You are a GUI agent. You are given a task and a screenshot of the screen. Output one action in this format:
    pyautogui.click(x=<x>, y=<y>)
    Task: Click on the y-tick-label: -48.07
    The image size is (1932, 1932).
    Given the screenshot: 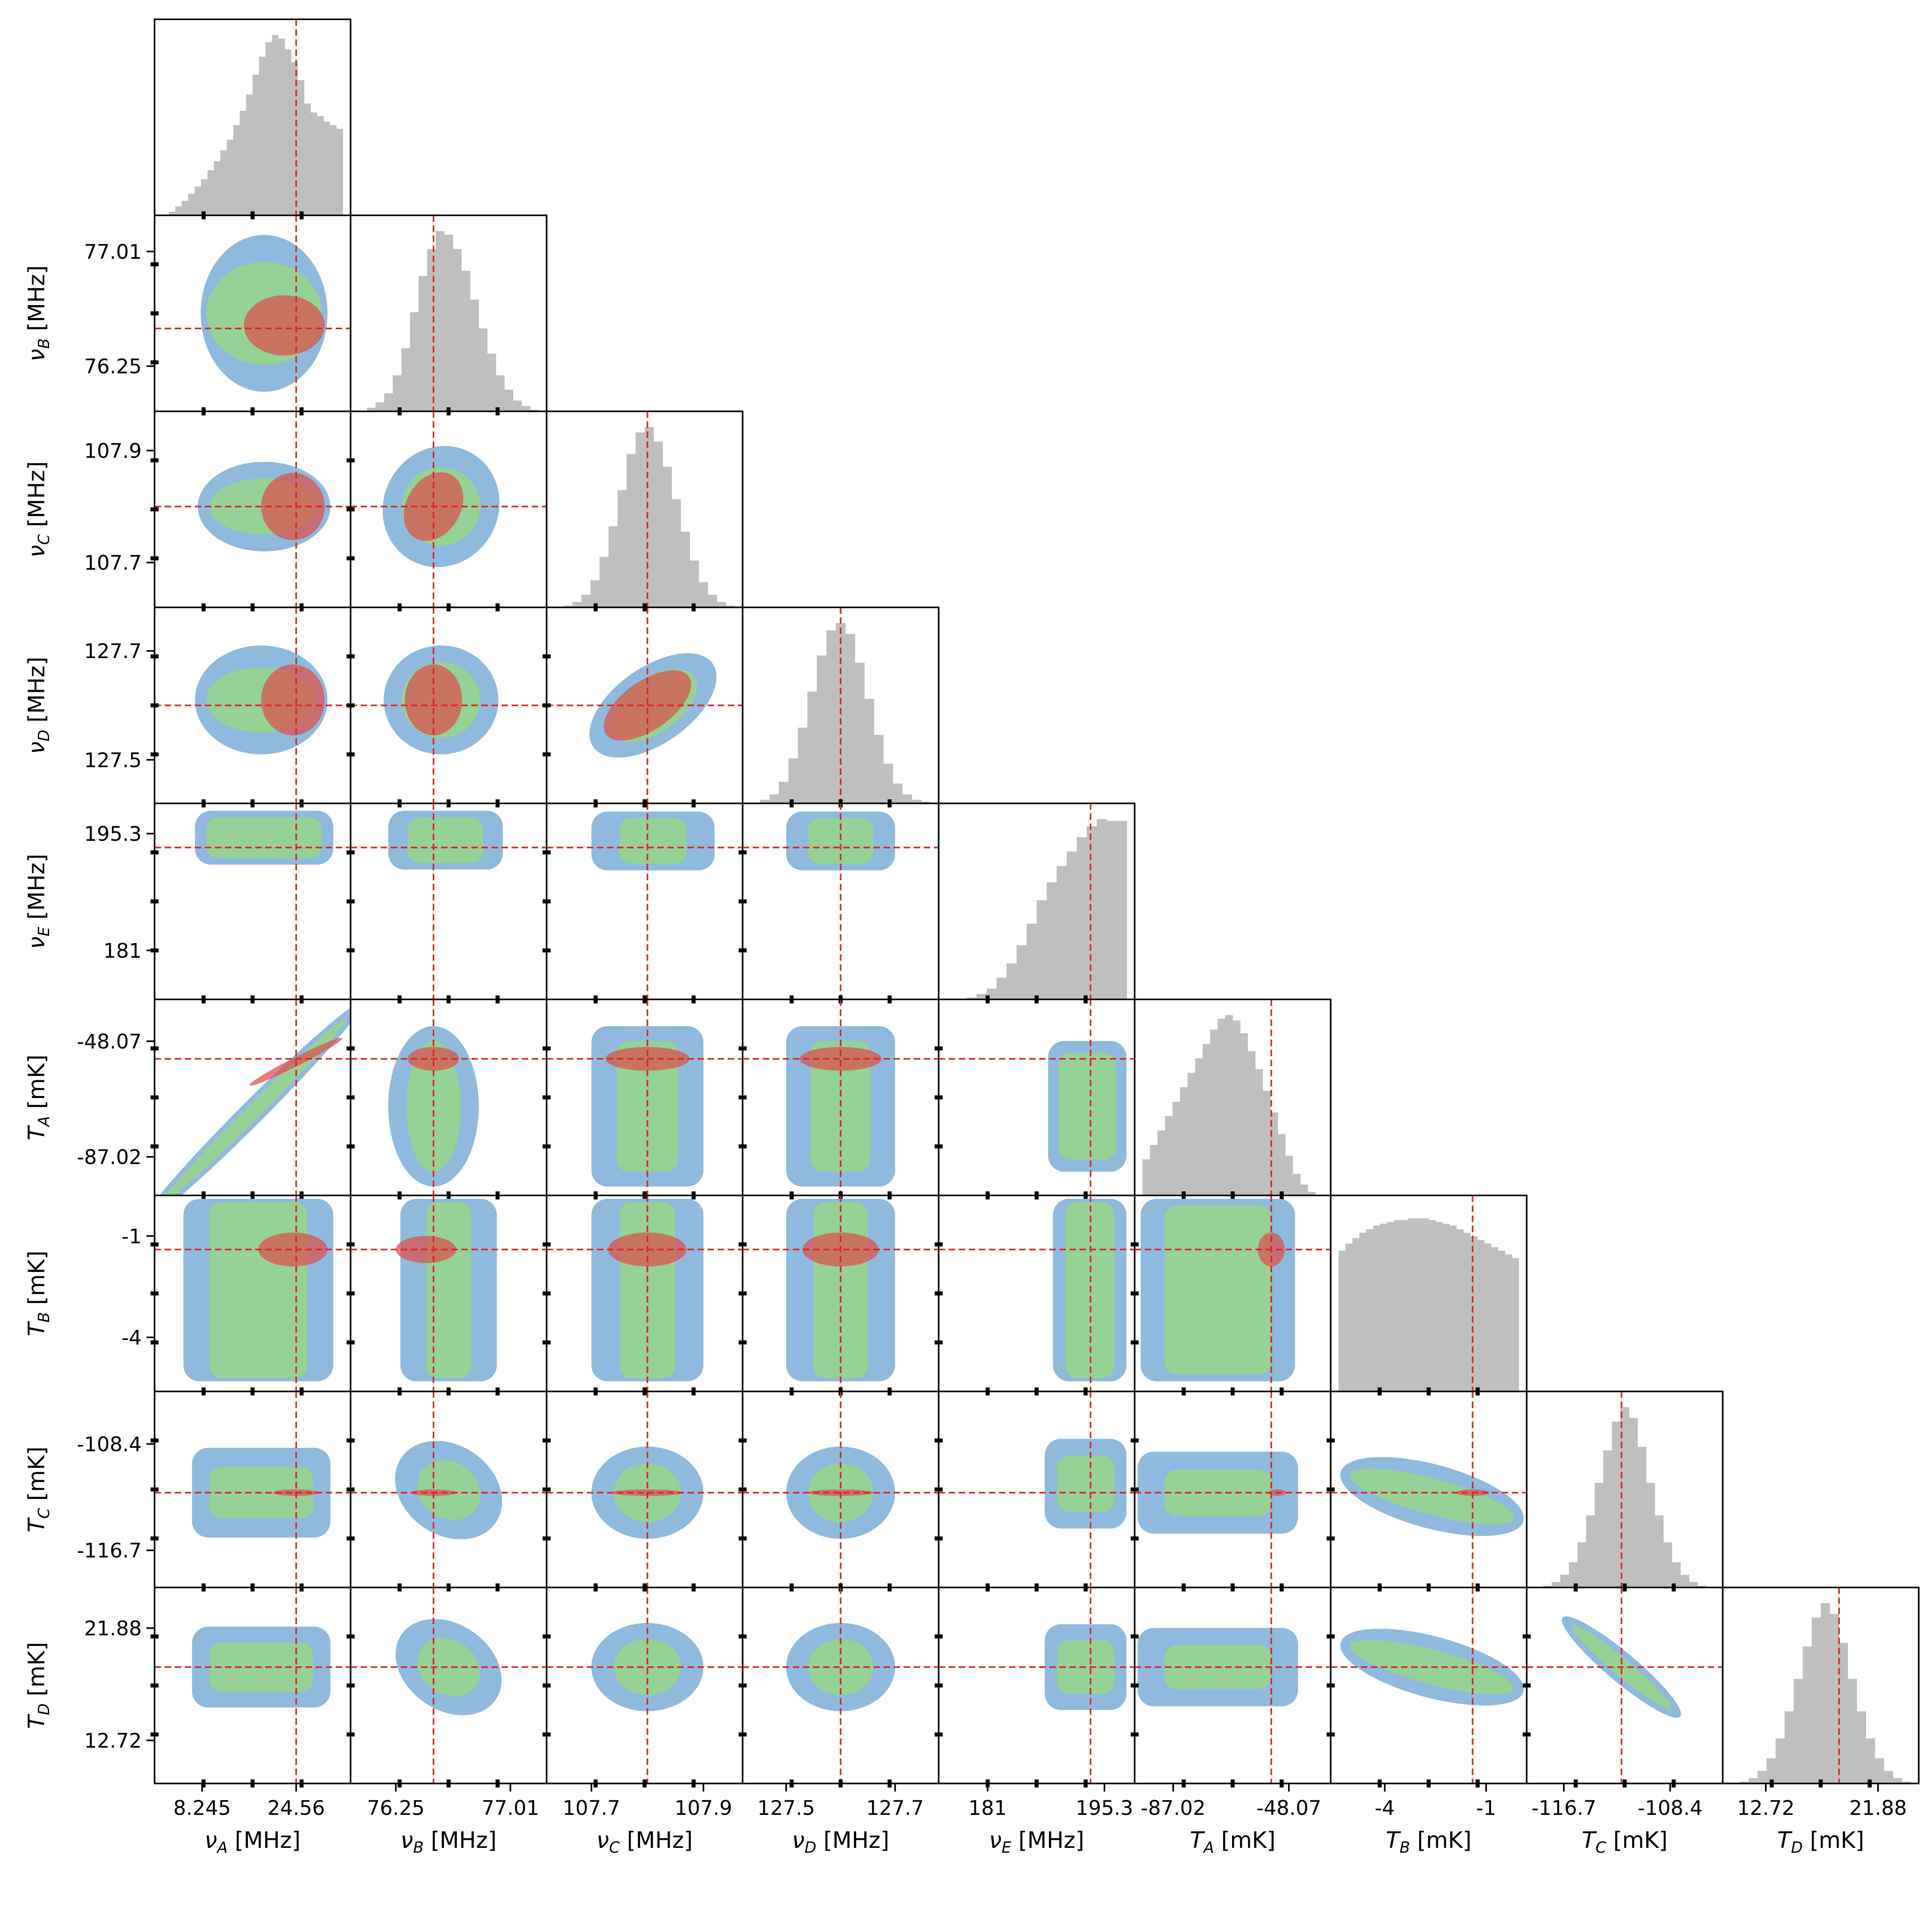 What is the action you would take?
    pyautogui.click(x=109, y=1041)
    